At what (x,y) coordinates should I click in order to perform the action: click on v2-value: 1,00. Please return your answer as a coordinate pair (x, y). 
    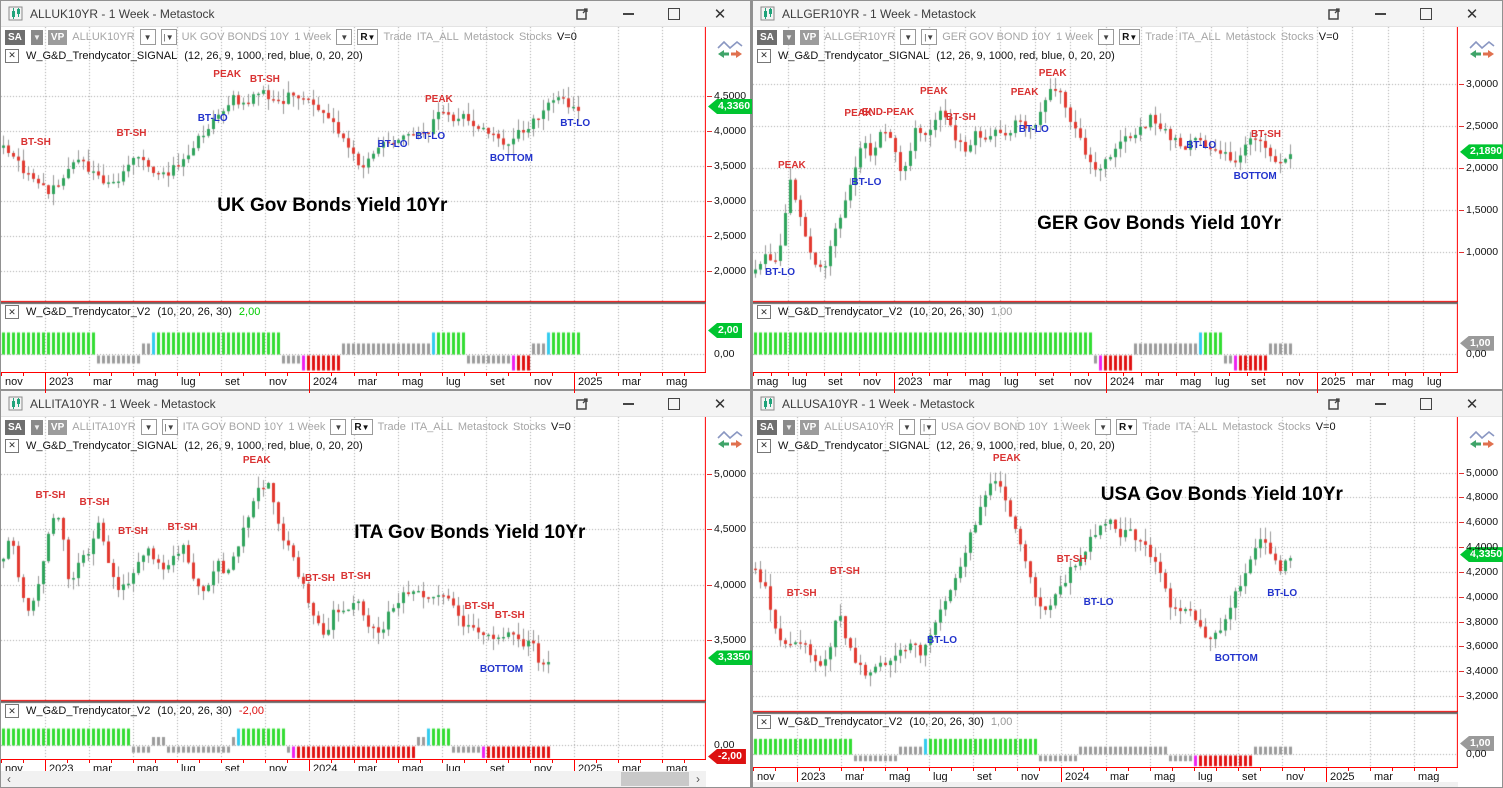
    Looking at the image, I should click on (1001, 312).